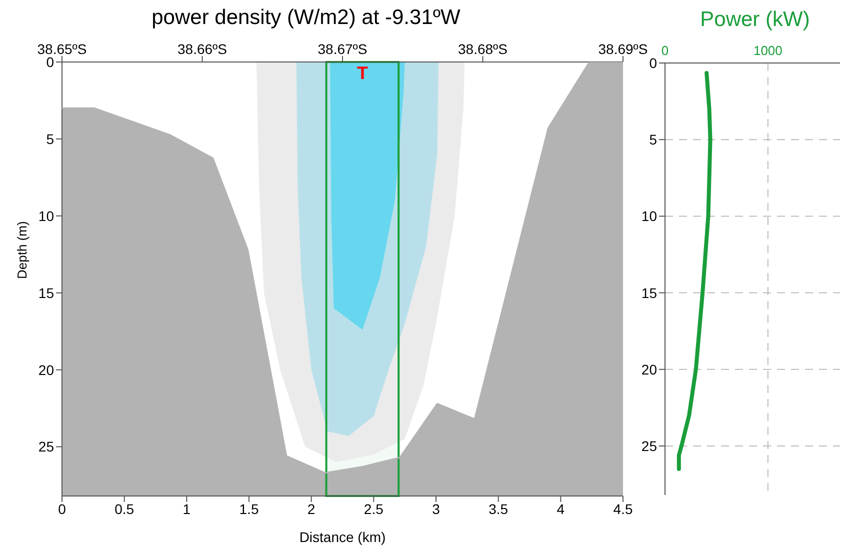 This screenshot has height=548, width=841. I want to click on annotation: T, so click(362, 72).